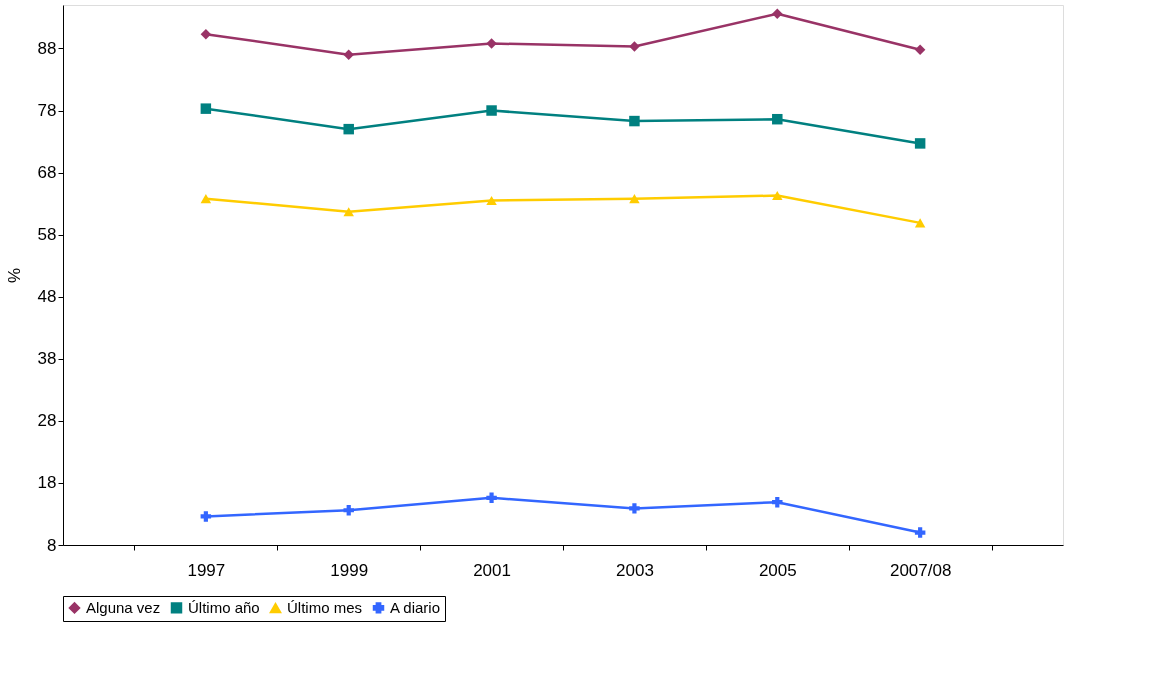 This screenshot has height=673, width=1155. Describe the element at coordinates (920, 570) in the screenshot. I see `x-tick-label: 2007/08` at that location.